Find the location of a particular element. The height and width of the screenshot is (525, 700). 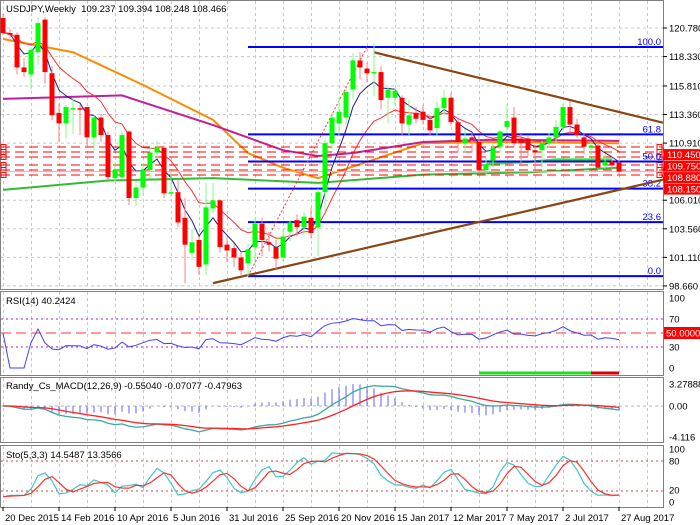

date-tick-label: 14 Feb 2016 is located at coordinates (87, 518).